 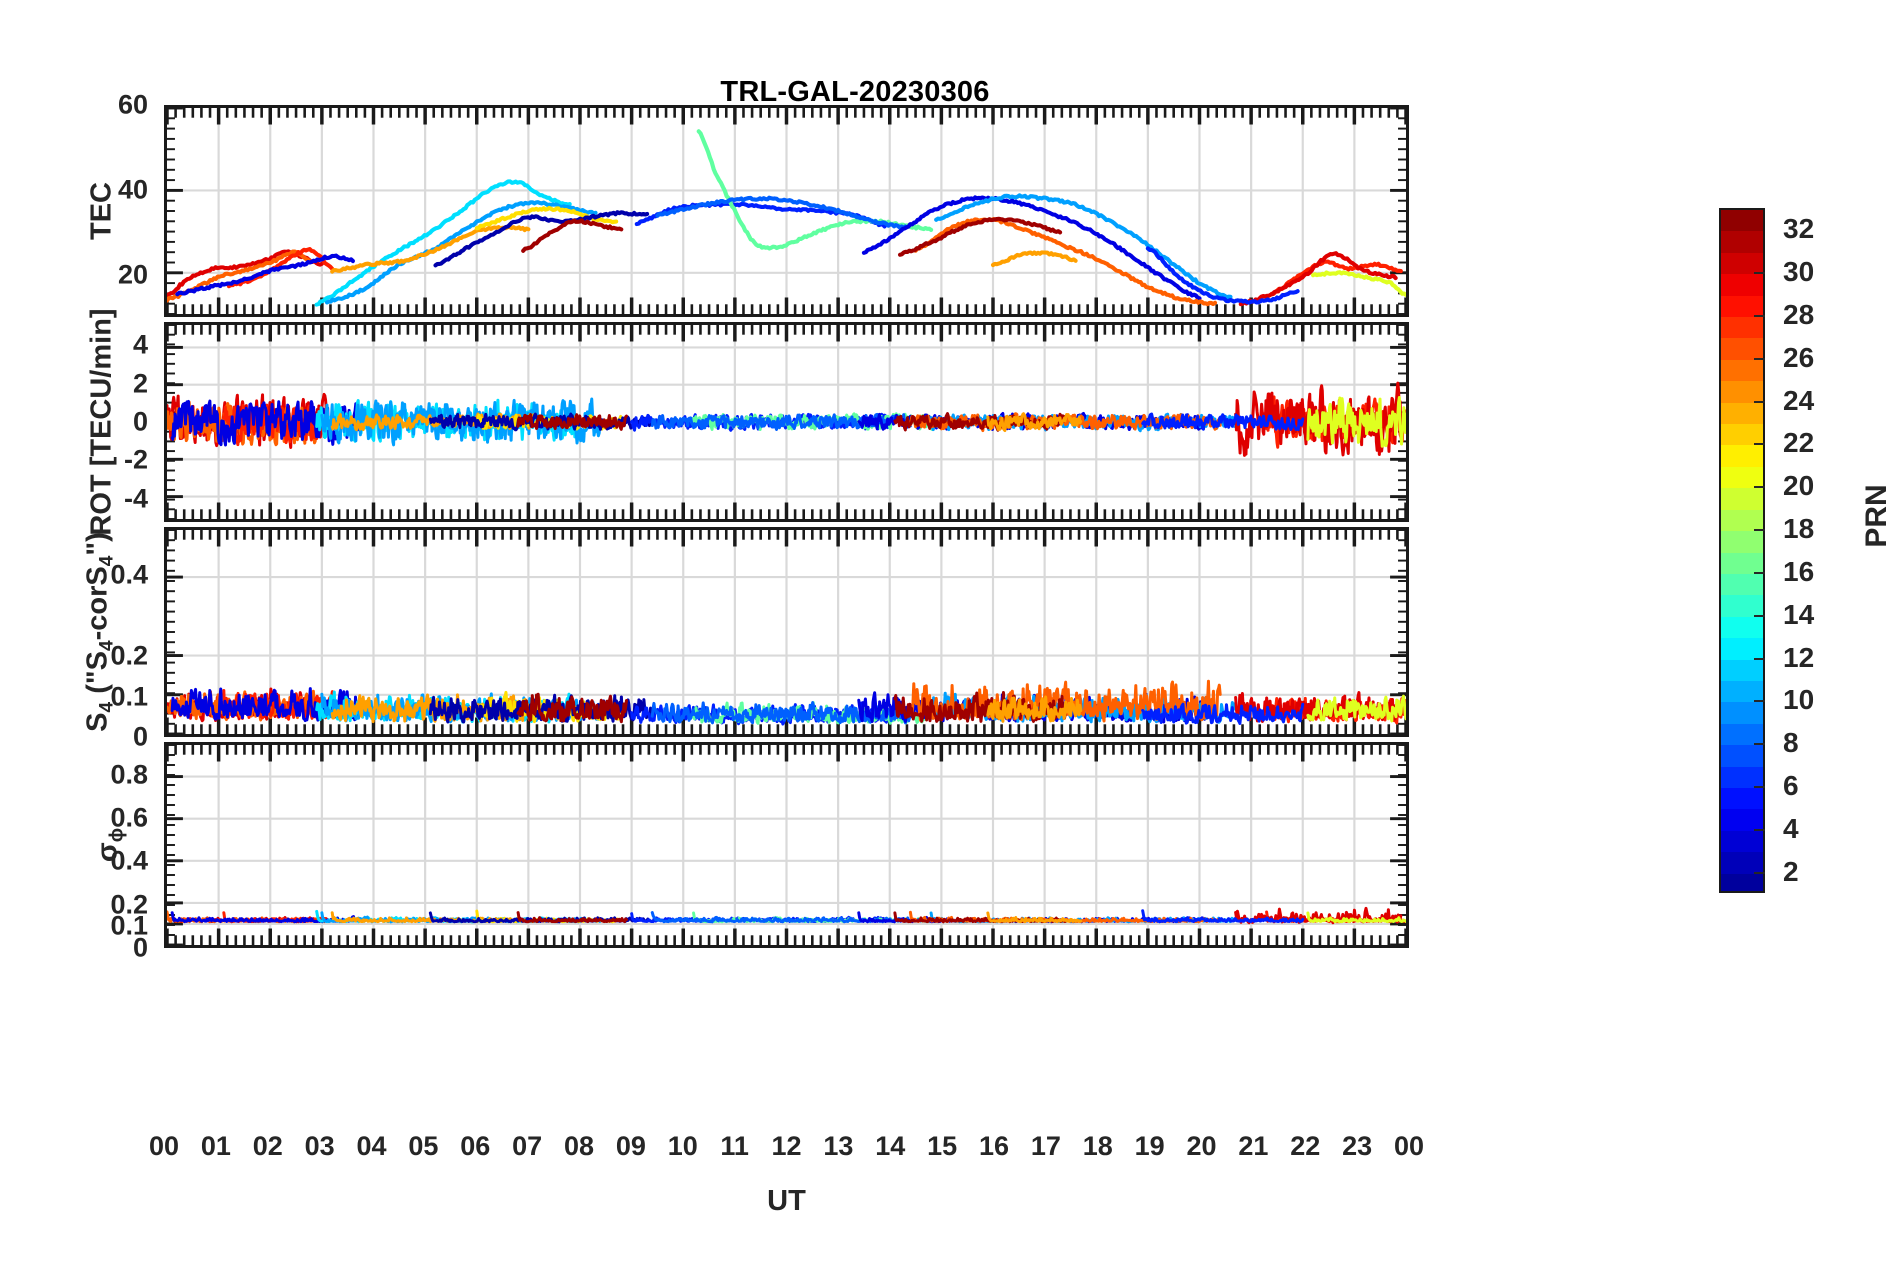 I want to click on x-tick-label: 15, so click(x=942, y=1146).